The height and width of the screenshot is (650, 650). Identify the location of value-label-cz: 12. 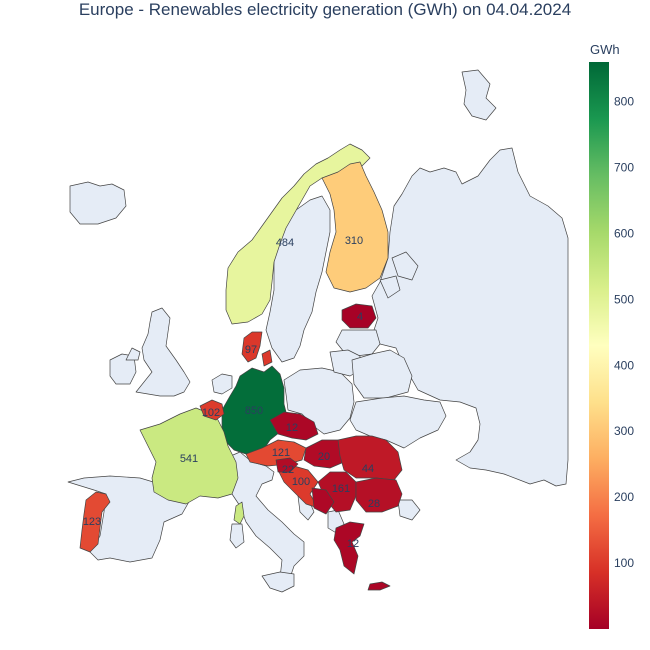
(292, 428).